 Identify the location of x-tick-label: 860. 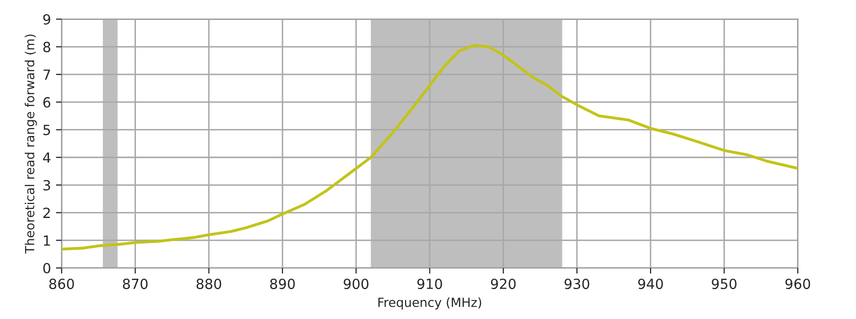
(61, 284).